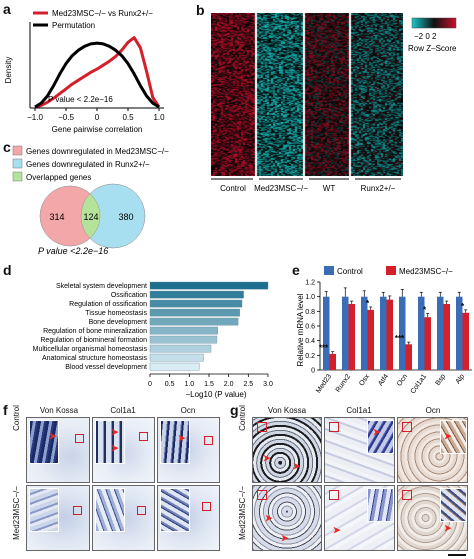 The image size is (474, 559). Describe the element at coordinates (170, 384) in the screenshot. I see `d-x-tick-label: 0.5` at that location.